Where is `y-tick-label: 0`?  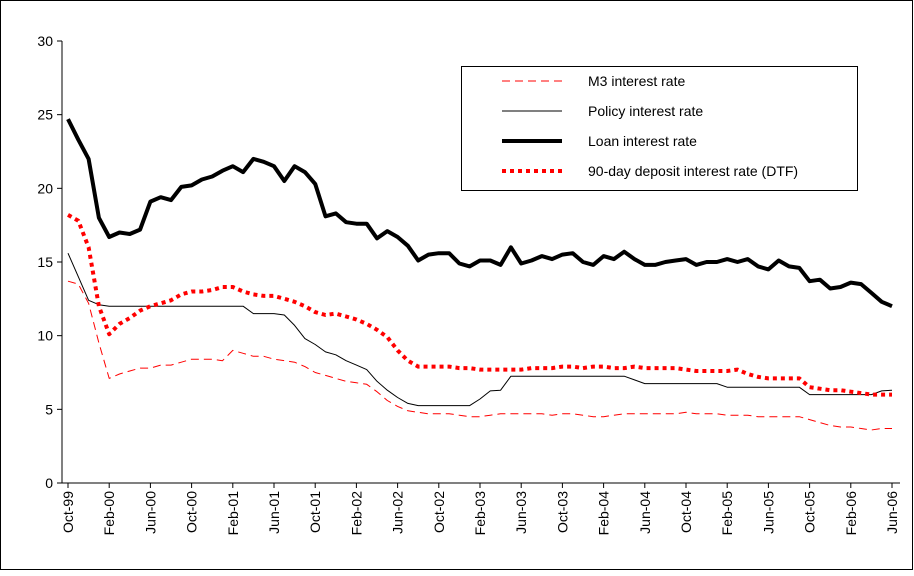
y-tick-label: 0 is located at coordinates (49, 483).